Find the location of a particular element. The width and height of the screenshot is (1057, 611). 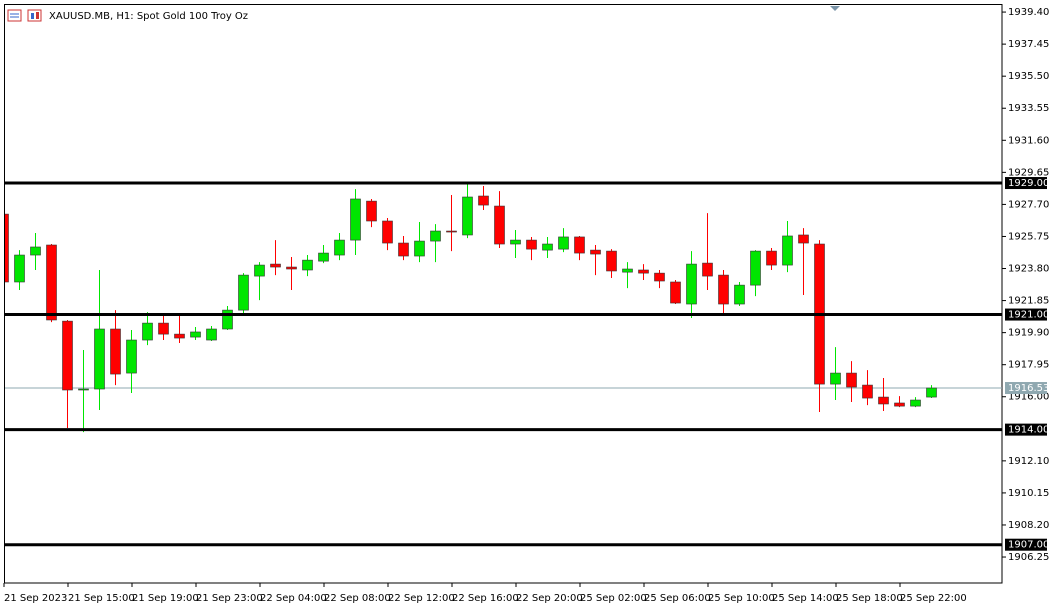

y-tick-label: 1919.90 is located at coordinates (1028, 333).